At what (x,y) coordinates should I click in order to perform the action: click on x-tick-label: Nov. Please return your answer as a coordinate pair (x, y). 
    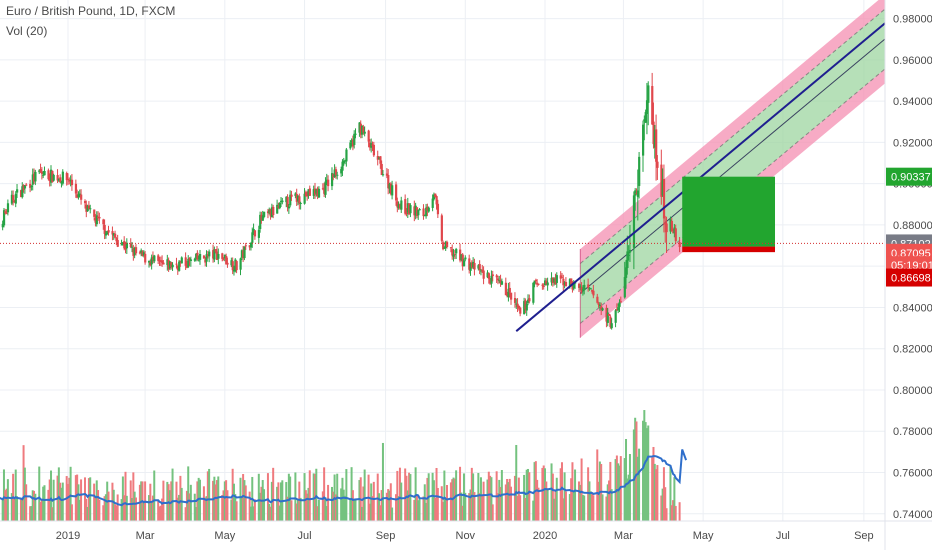
    Looking at the image, I should click on (466, 536).